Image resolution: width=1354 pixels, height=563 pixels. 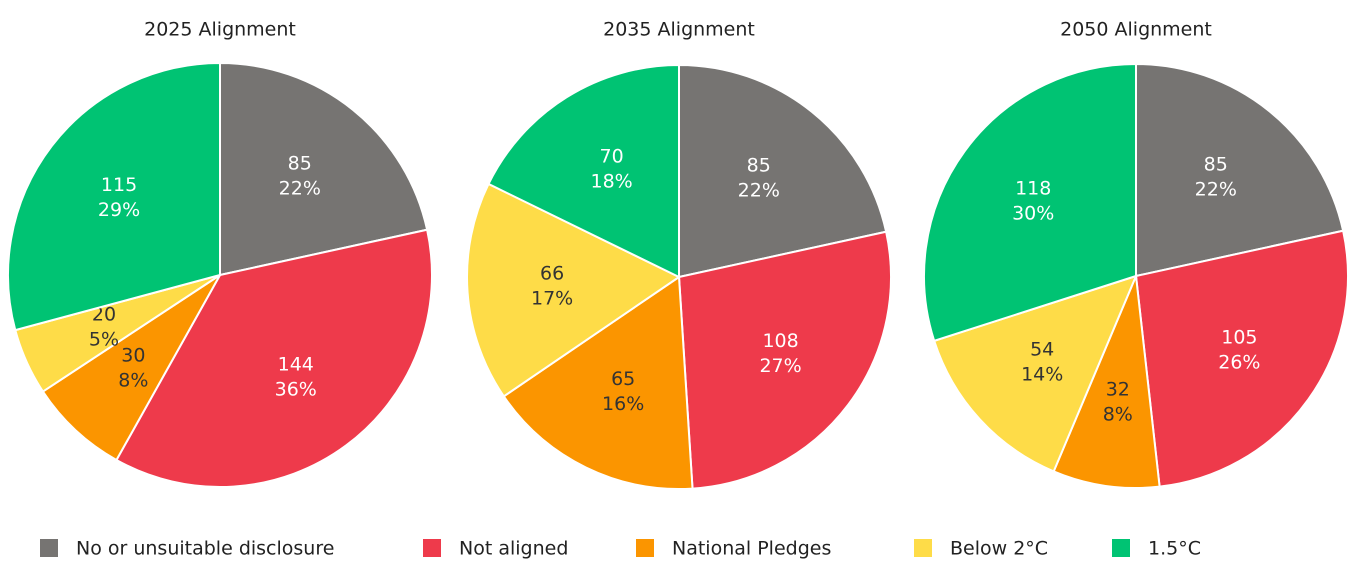 What do you see at coordinates (296, 390) in the screenshot?
I see `slice-percent: 36%` at bounding box center [296, 390].